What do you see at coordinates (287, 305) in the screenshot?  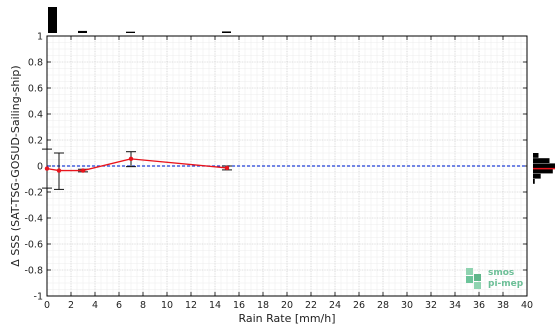 I see `x-tick-label: 20` at bounding box center [287, 305].